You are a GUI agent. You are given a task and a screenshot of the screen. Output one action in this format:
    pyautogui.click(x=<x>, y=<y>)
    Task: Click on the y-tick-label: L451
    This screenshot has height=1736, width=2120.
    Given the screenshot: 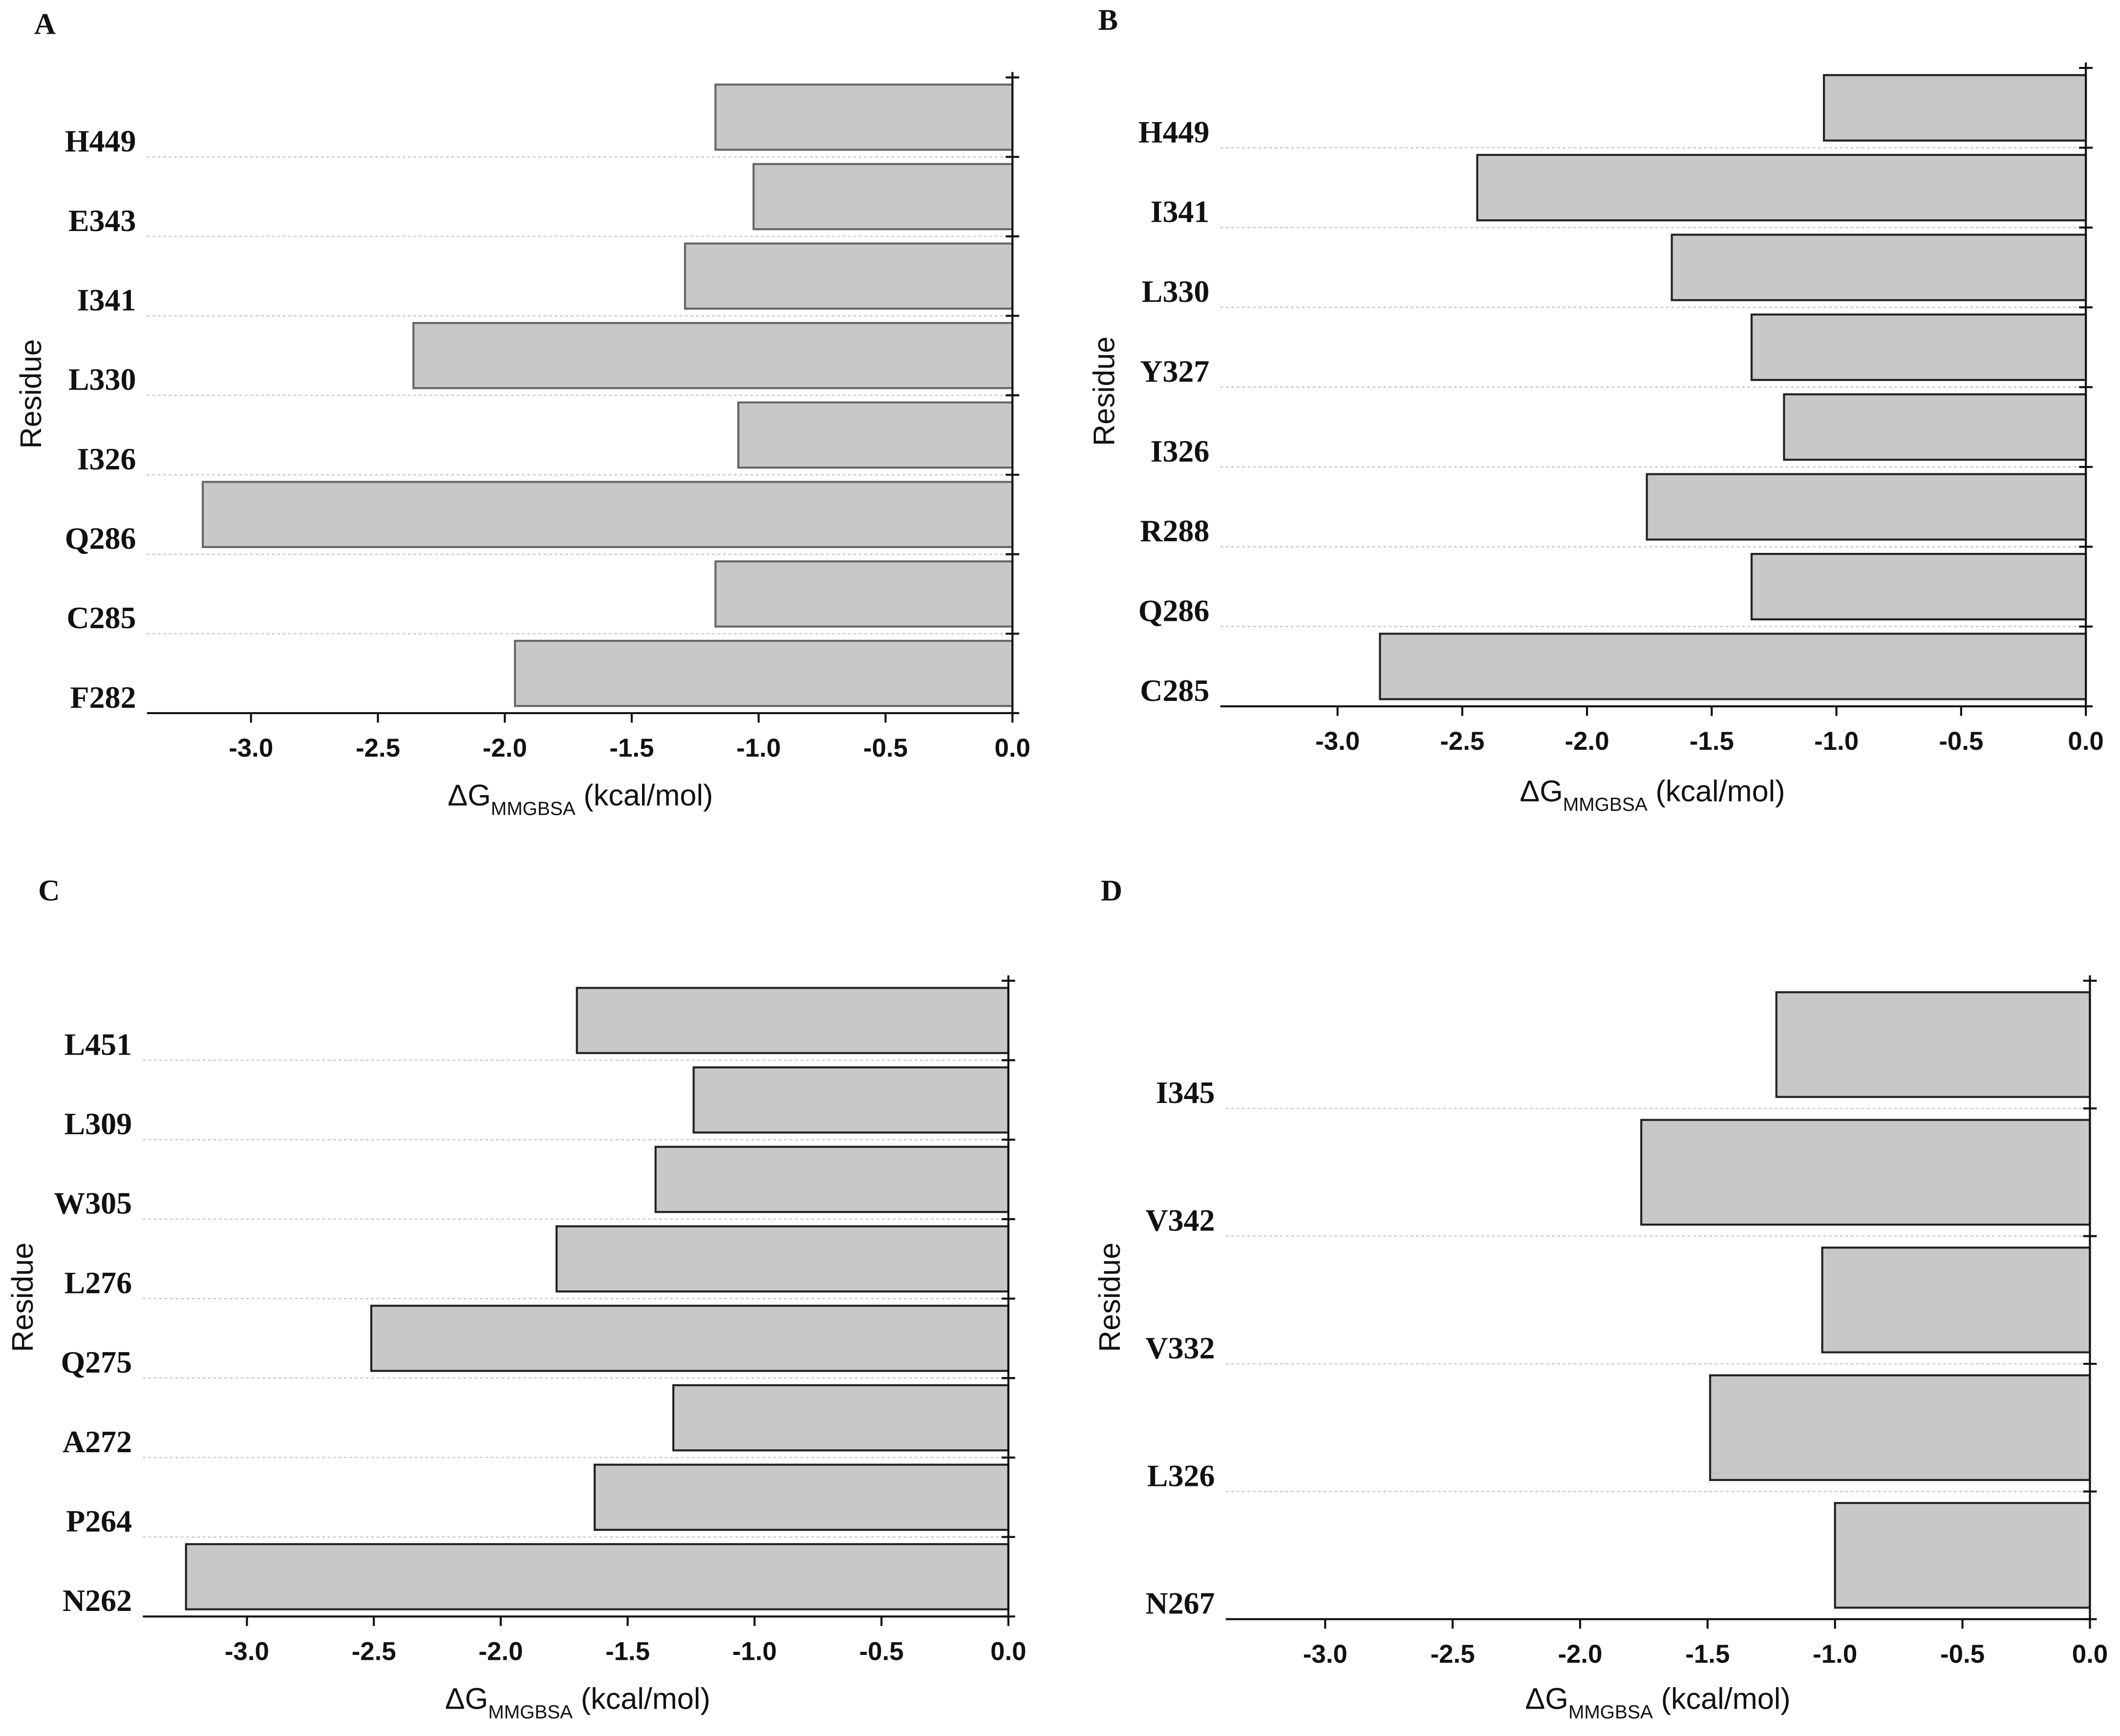 What is the action you would take?
    pyautogui.click(x=98, y=1044)
    